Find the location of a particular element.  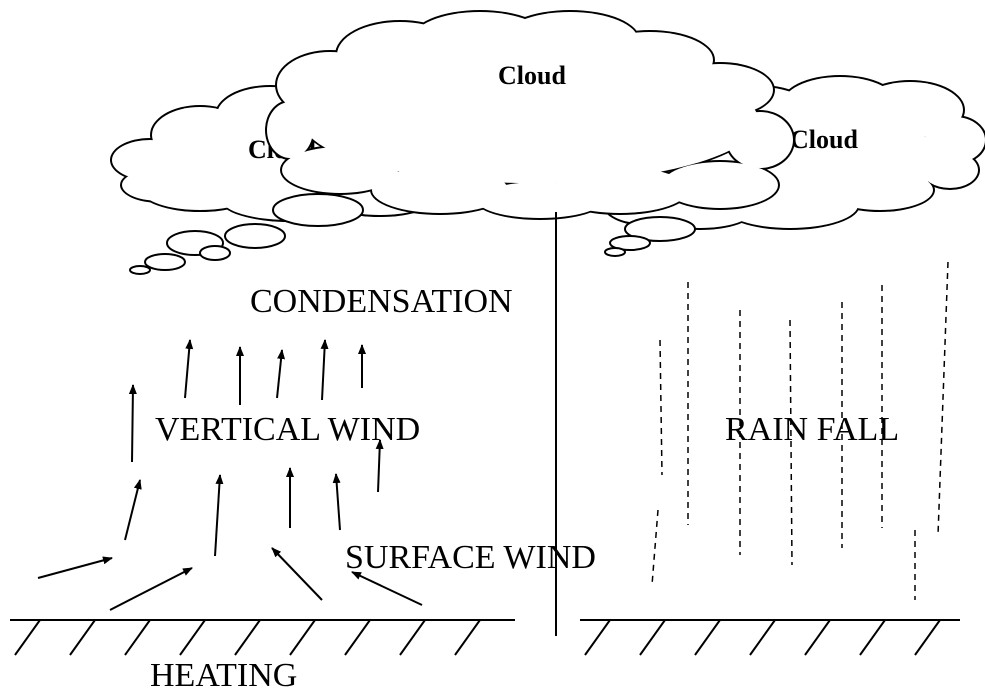

condensation-label: CONDENSATION is located at coordinates (381, 301).